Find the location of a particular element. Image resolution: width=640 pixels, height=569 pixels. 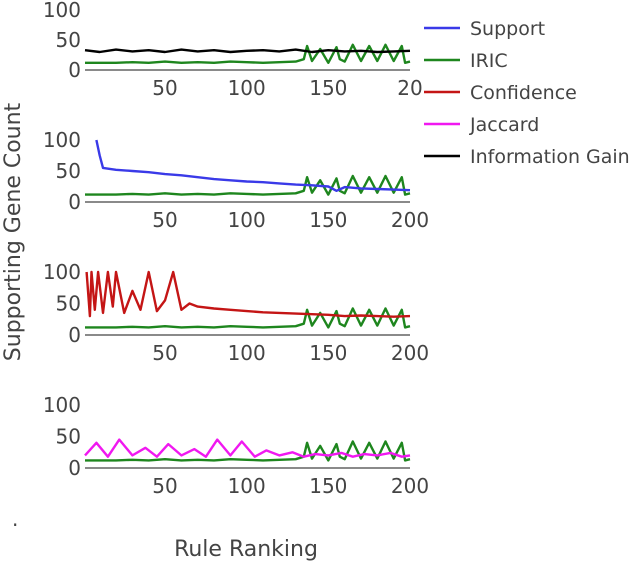

legend-label-information-gain: Information Gain is located at coordinates (550, 157).